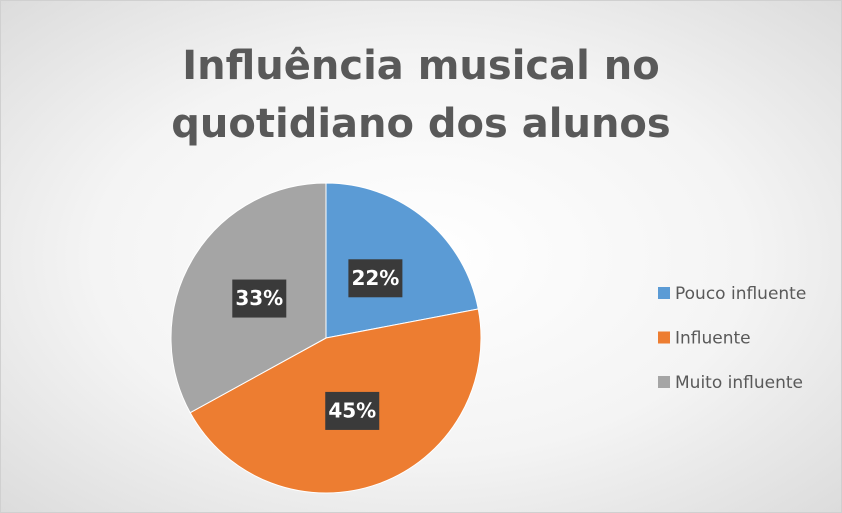 The height and width of the screenshot is (513, 842). What do you see at coordinates (740, 294) in the screenshot?
I see `legend-label: Pouco influente` at bounding box center [740, 294].